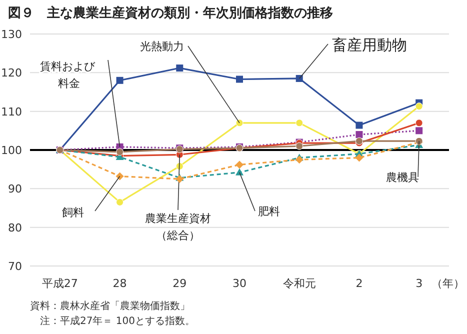  I want to click on y-tick-label: 130, so click(11, 34).